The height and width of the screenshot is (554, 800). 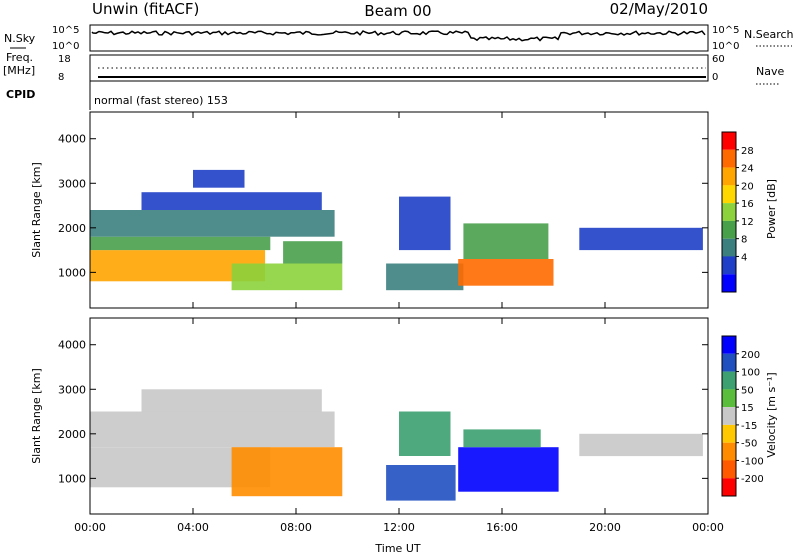 I want to click on nsky-panel, so click(x=399, y=38).